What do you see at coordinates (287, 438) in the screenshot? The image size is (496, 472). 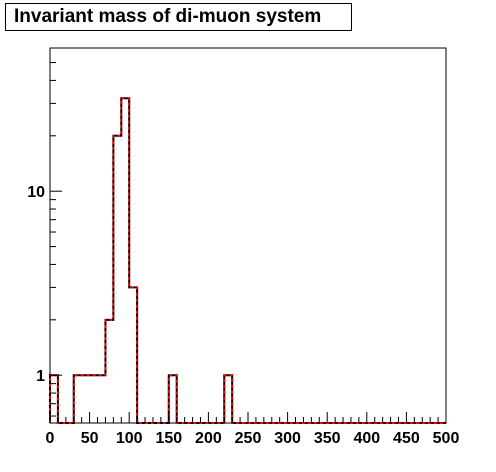 I see `x-tick-label: 300` at bounding box center [287, 438].